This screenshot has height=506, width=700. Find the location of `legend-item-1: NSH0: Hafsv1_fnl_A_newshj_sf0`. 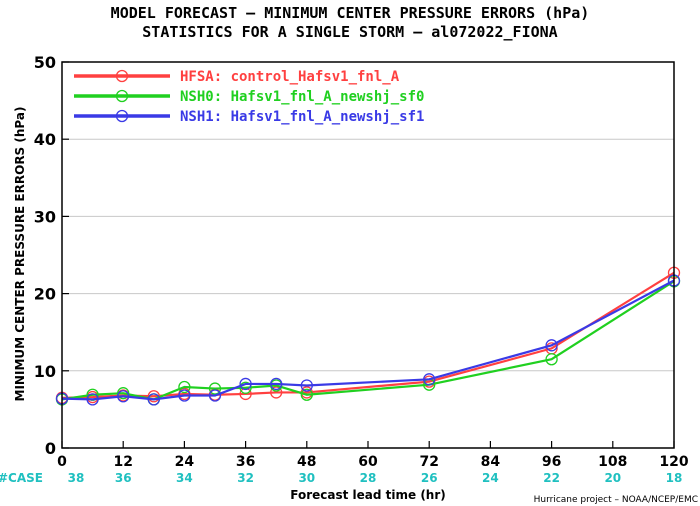

legend-item-1: NSH0: Hafsv1_fnl_A_newshj_sf0 is located at coordinates (249, 97).